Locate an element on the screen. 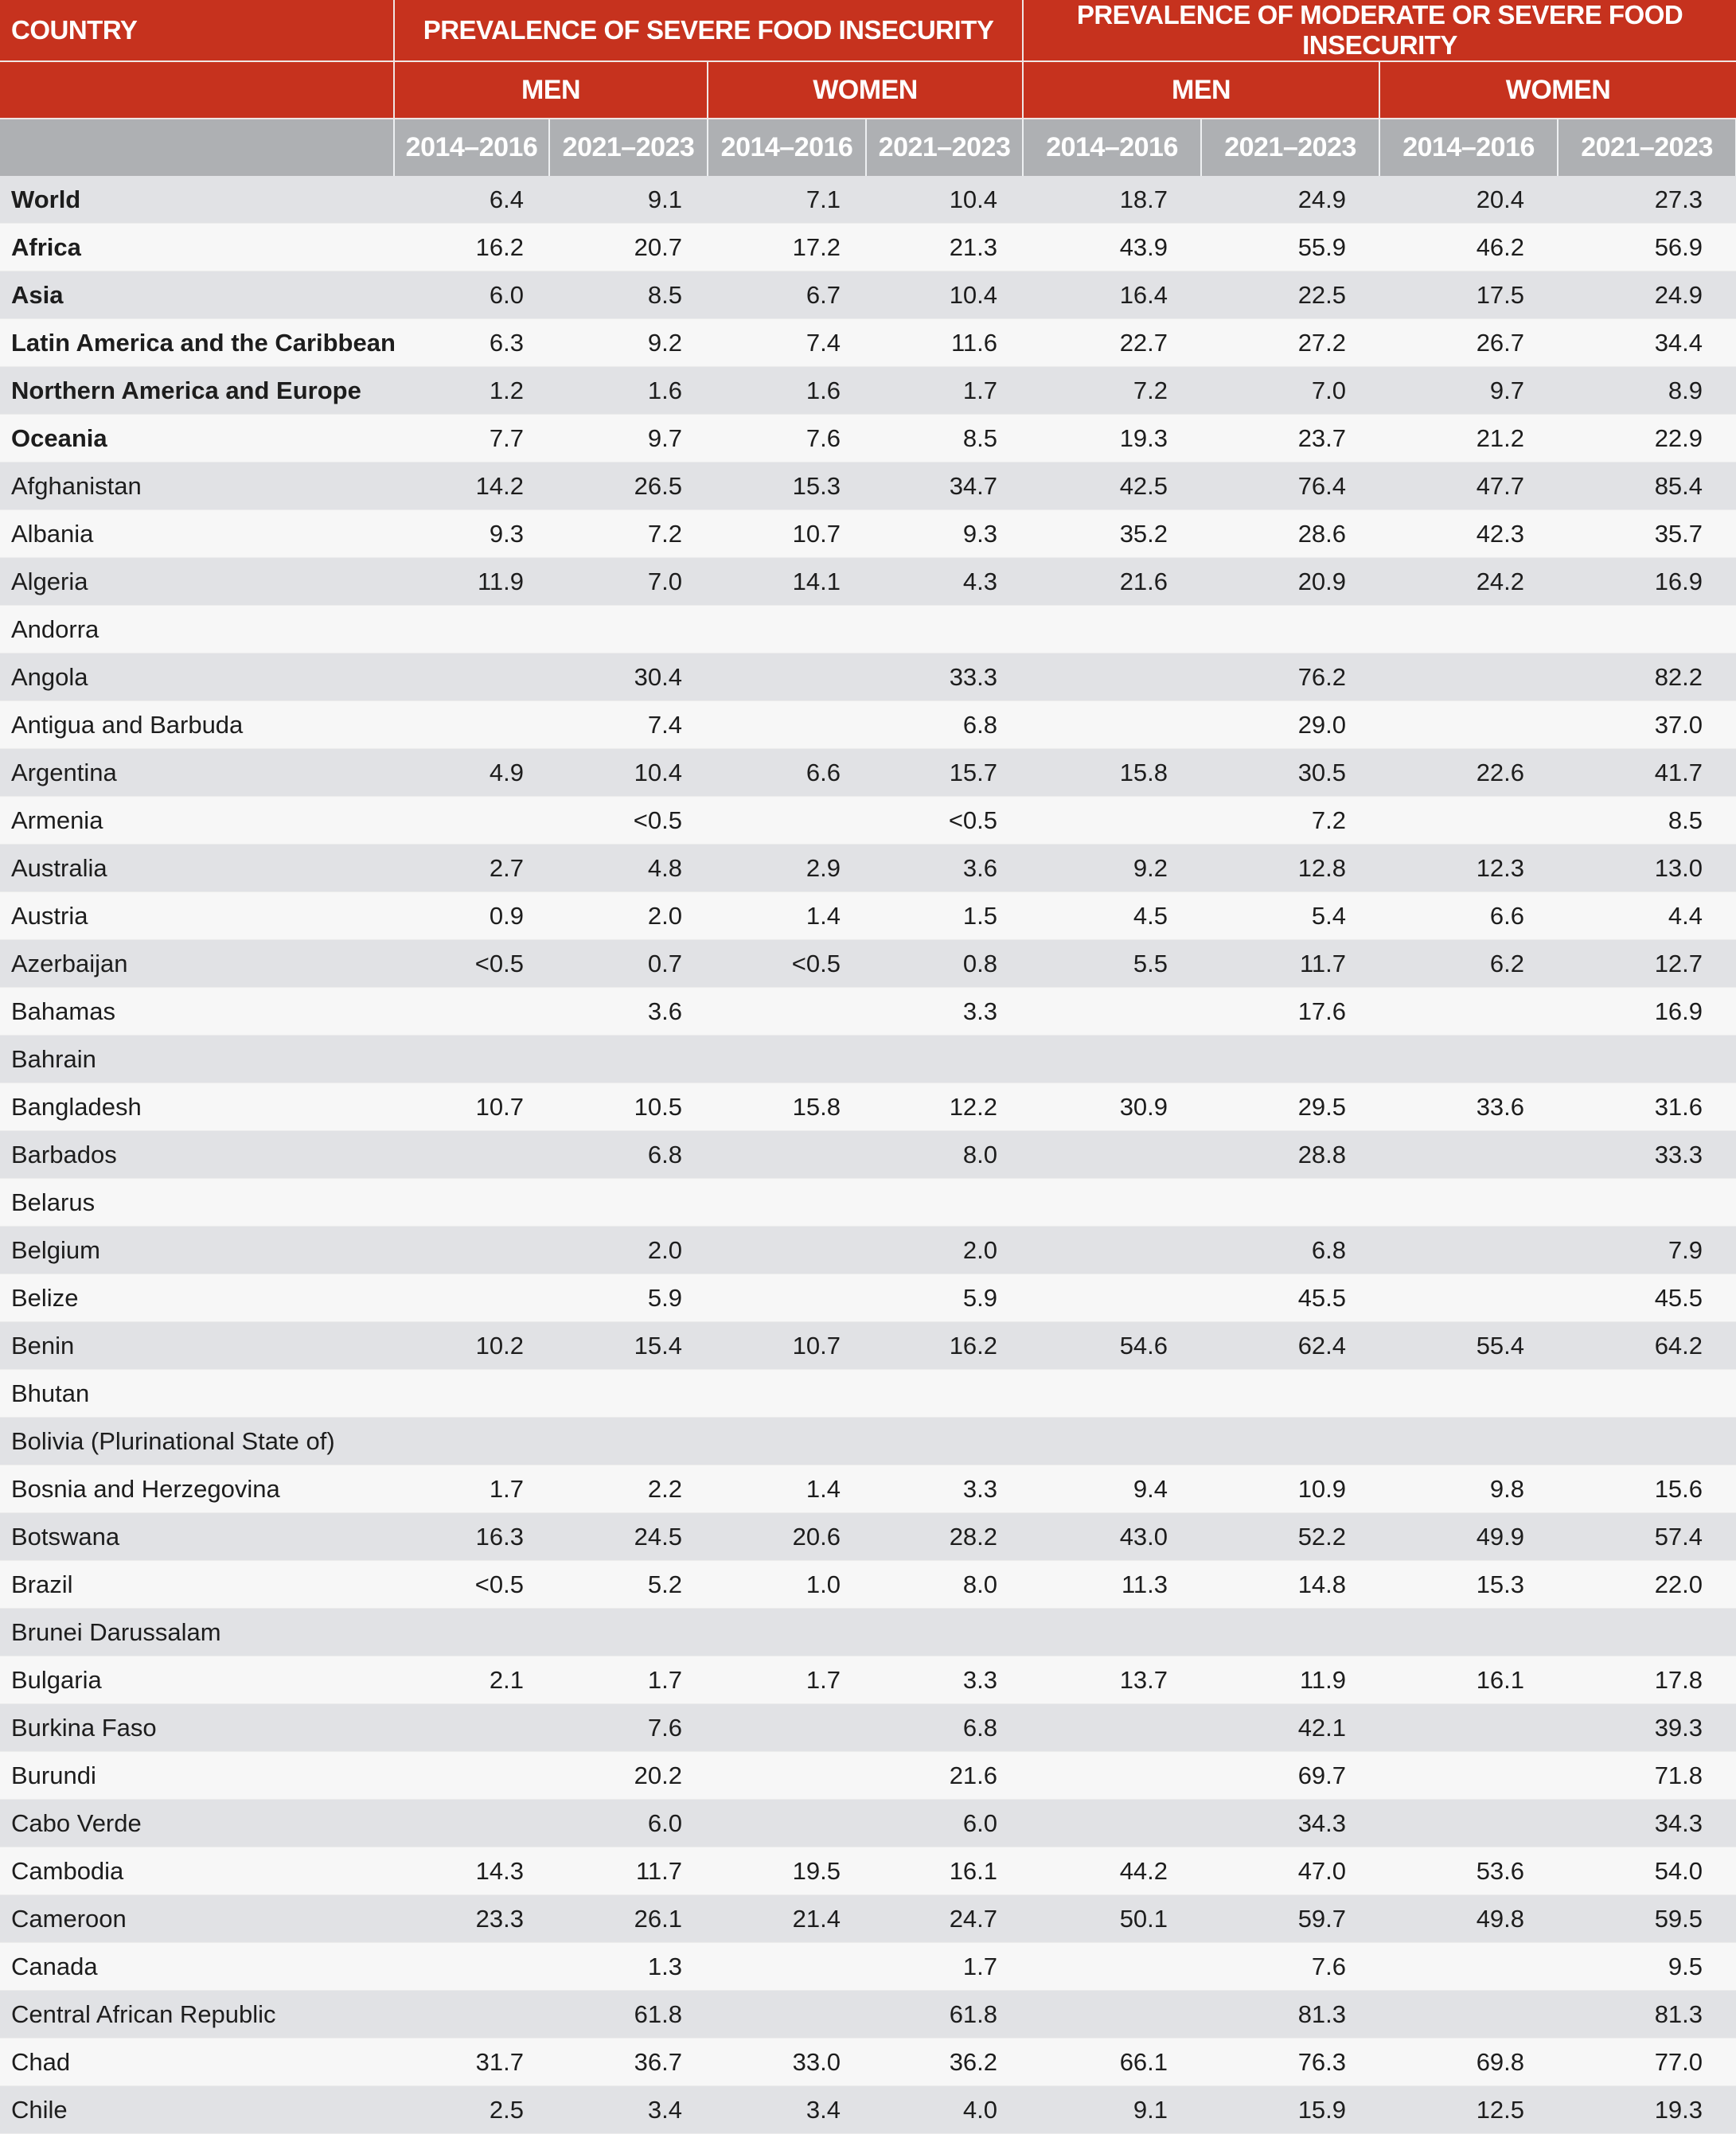  country-row: Armenia <0.5 <0.5 7.2 8.5 is located at coordinates (868, 820).